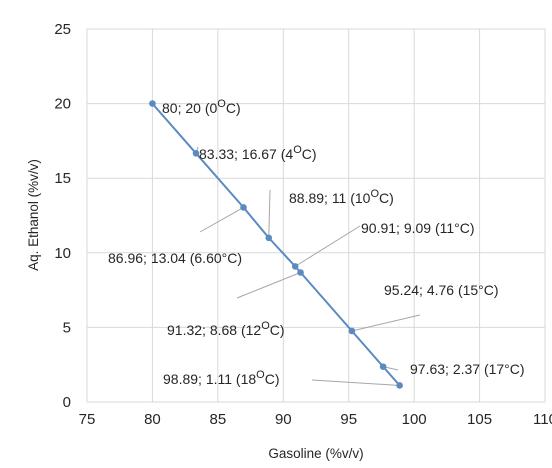 Image resolution: width=552 pixels, height=468 pixels. Describe the element at coordinates (226, 329) in the screenshot. I see `data-label: 91.32; 8.68 (12OC)` at that location.